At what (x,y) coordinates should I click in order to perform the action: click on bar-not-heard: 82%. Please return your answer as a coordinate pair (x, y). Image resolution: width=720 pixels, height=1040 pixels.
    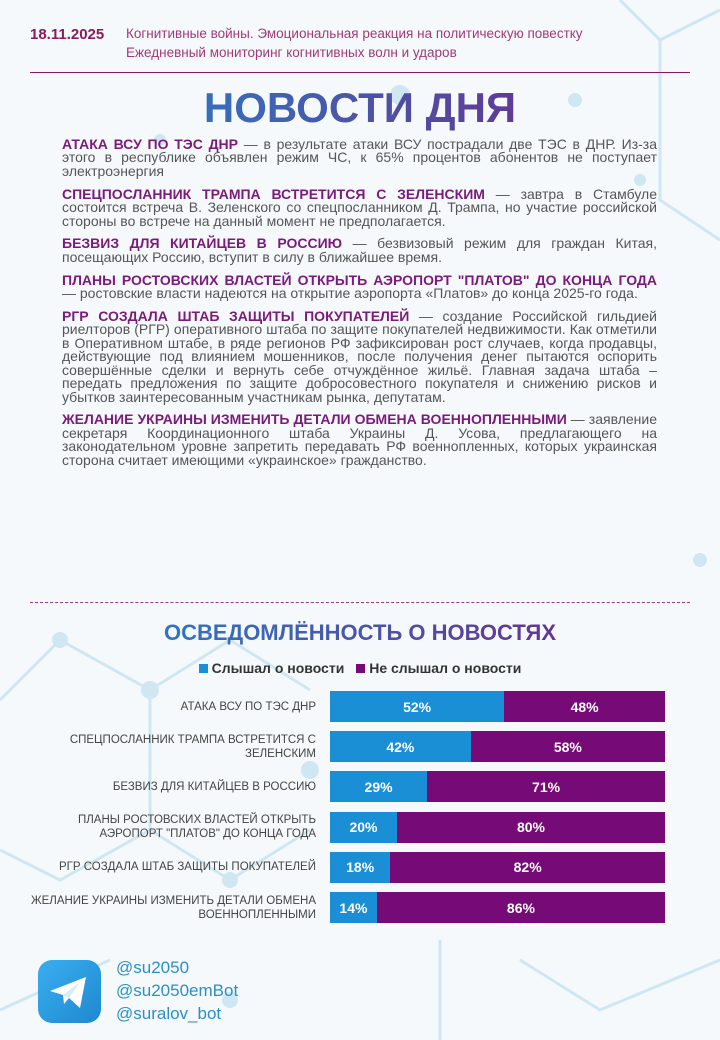
    Looking at the image, I should click on (527, 867).